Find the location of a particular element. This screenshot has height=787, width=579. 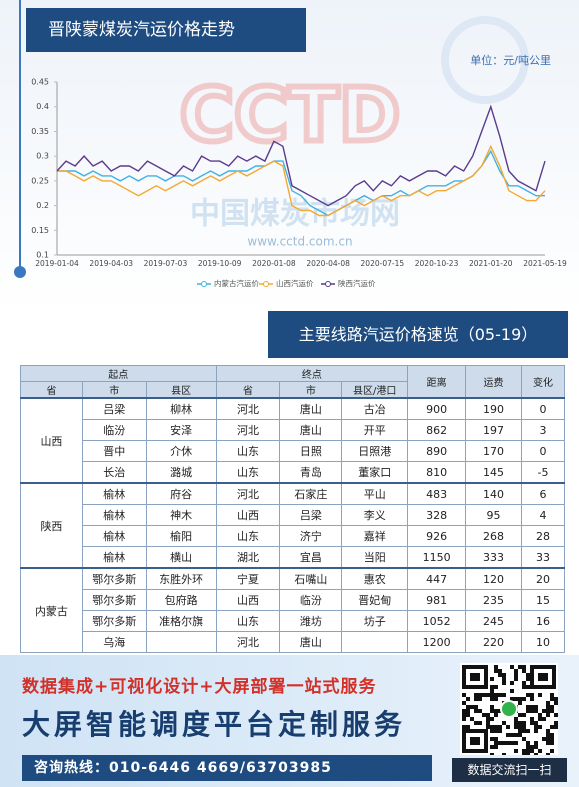

slogan: 数据集成+可视化设计+大屏部署一站式服务 is located at coordinates (199, 687).